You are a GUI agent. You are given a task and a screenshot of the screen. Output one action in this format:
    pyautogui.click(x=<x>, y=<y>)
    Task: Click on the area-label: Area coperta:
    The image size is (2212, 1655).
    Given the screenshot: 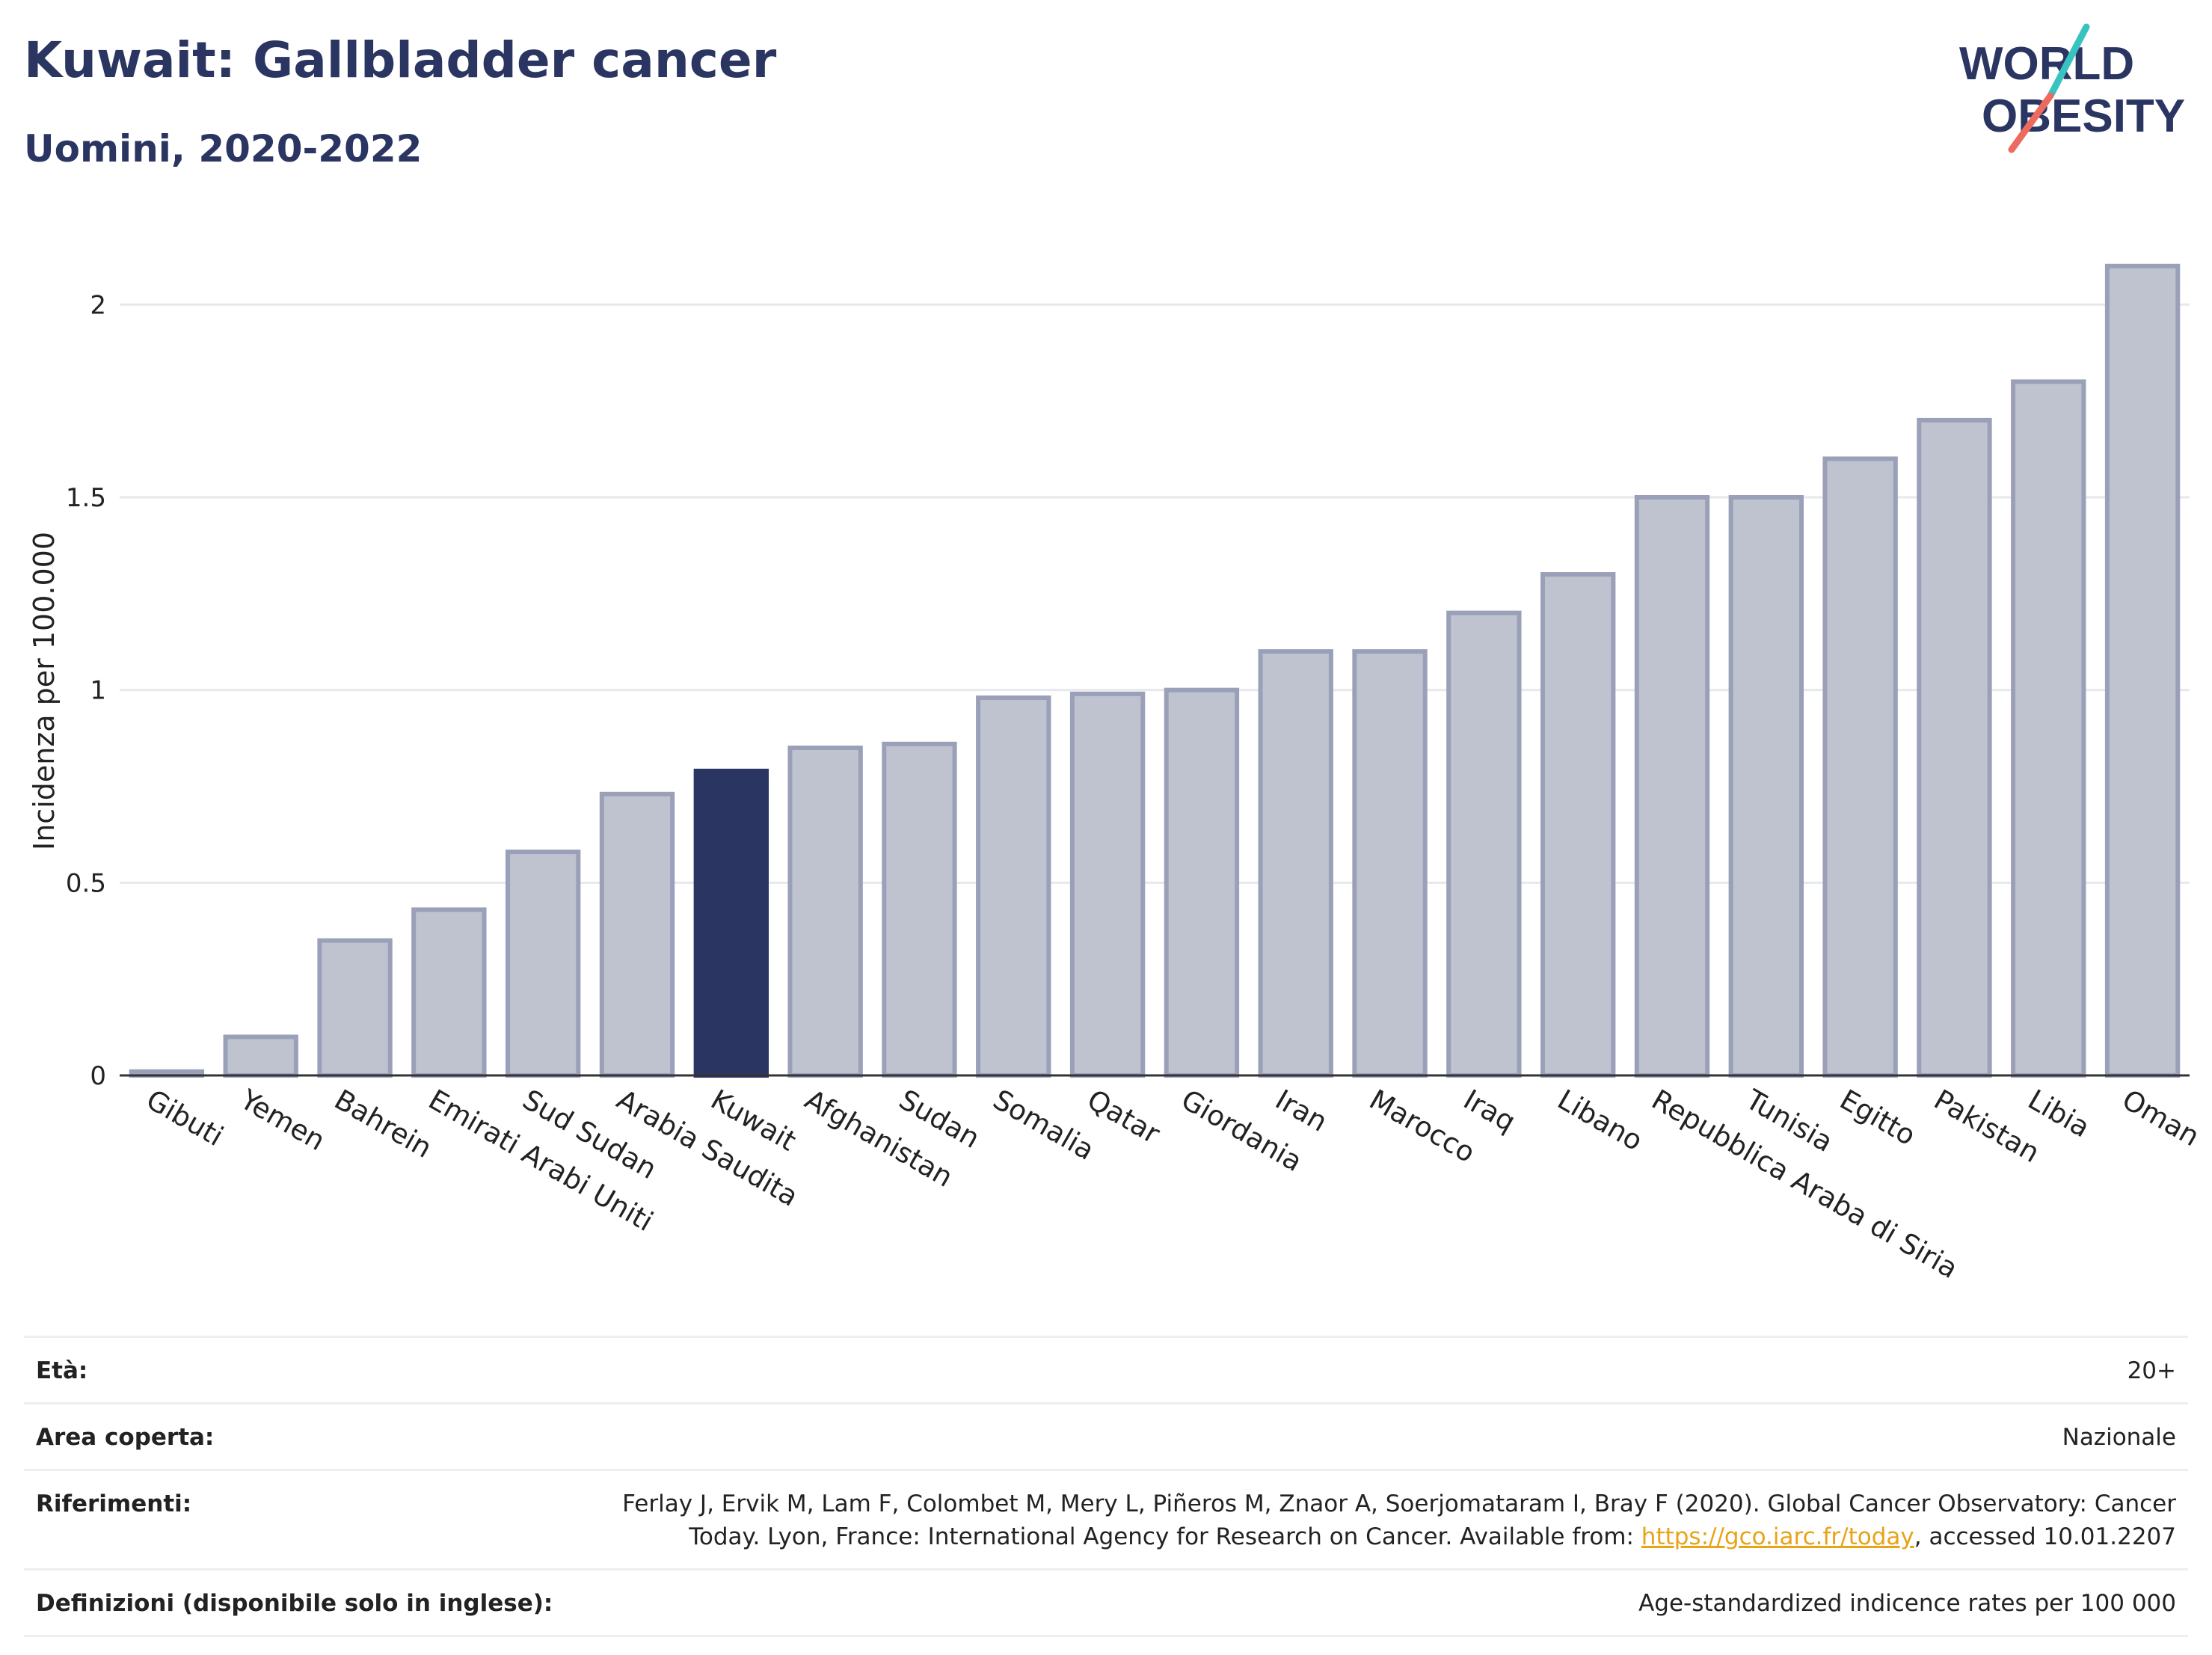 What is the action you would take?
    pyautogui.click(x=125, y=1437)
    